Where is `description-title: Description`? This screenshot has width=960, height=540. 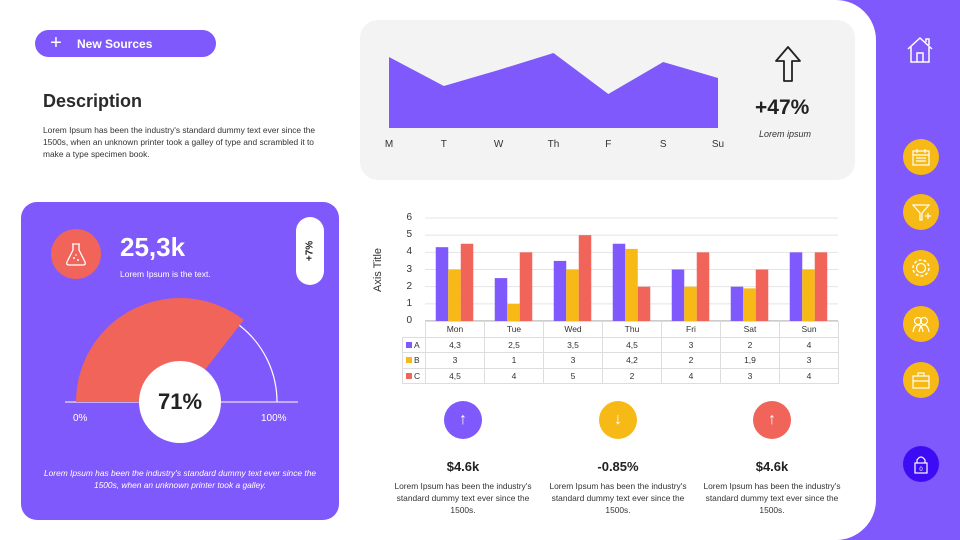
description-title: Description is located at coordinates (93, 101).